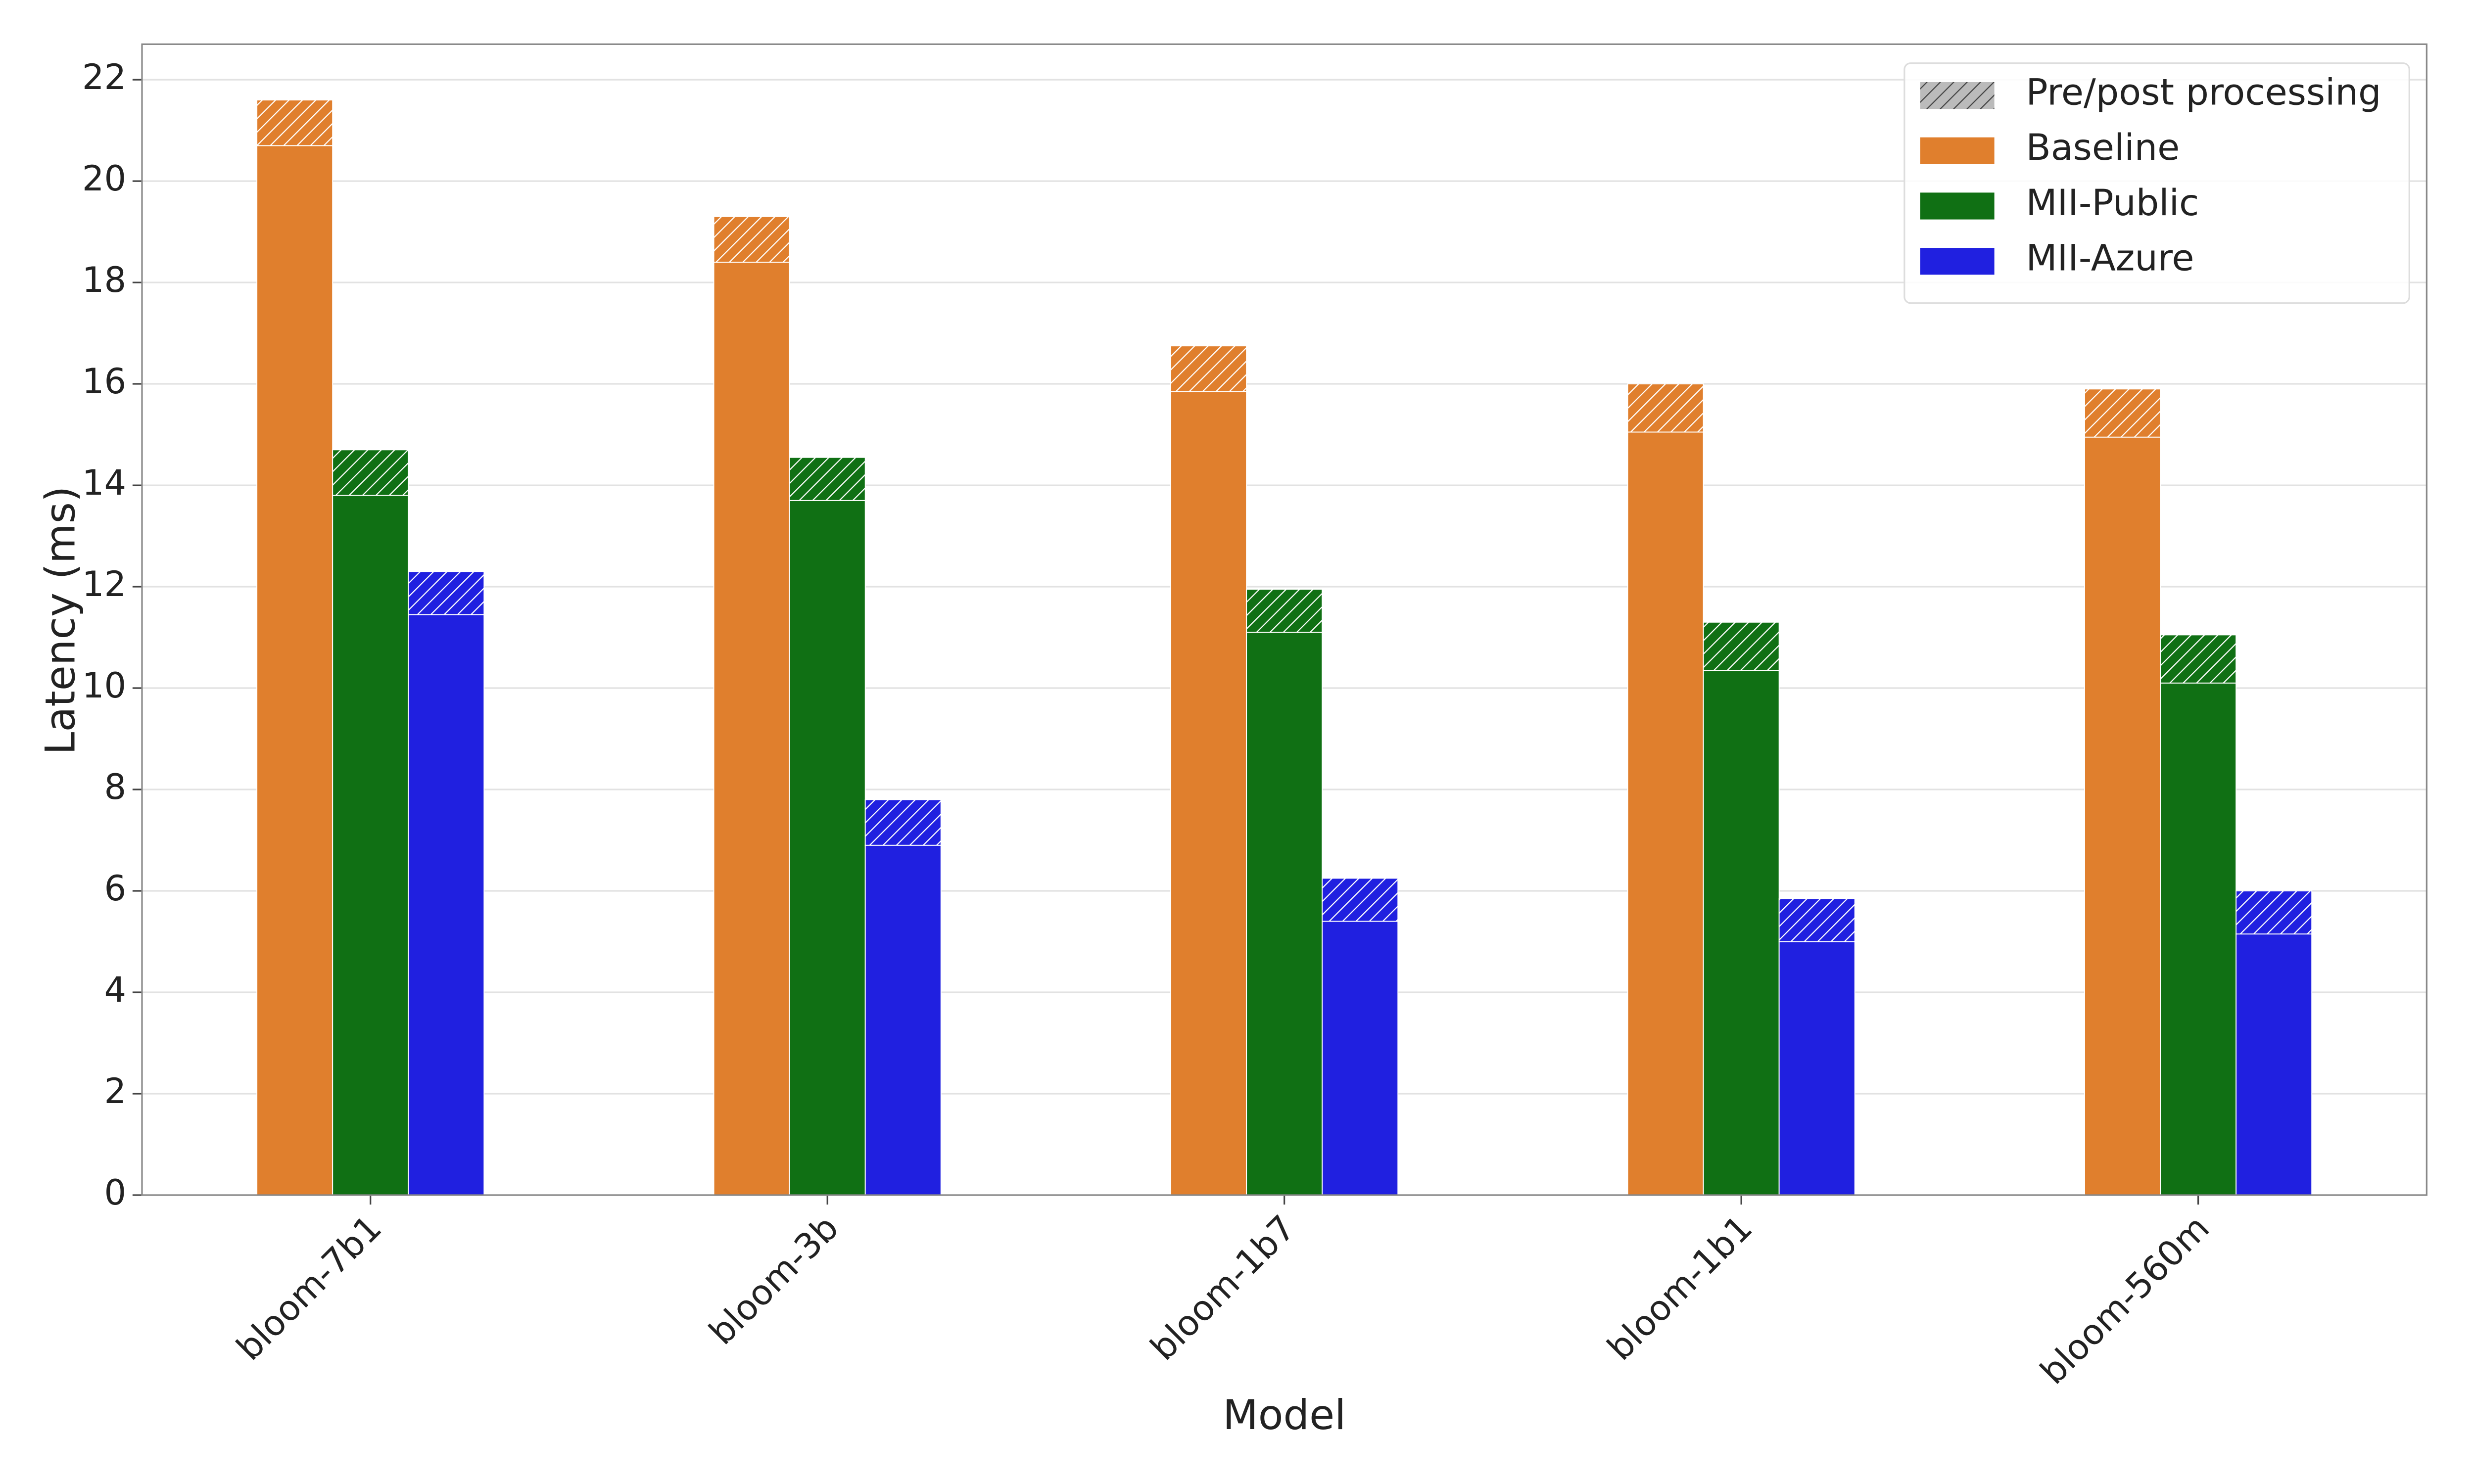 The image size is (2474, 1484). What do you see at coordinates (1222, 1287) in the screenshot?
I see `x-tick-label: bloom-1b7` at bounding box center [1222, 1287].